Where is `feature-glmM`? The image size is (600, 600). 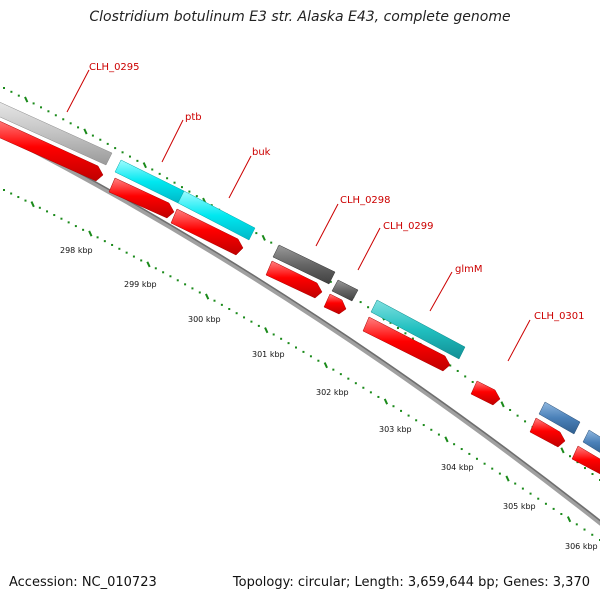 feature-glmM is located at coordinates (418, 329).